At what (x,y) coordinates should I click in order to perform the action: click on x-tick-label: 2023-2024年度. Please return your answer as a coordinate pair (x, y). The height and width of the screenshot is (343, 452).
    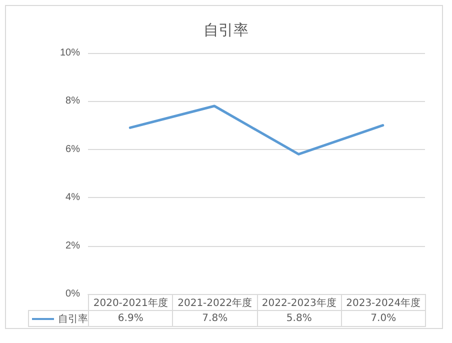
    Looking at the image, I should click on (383, 302).